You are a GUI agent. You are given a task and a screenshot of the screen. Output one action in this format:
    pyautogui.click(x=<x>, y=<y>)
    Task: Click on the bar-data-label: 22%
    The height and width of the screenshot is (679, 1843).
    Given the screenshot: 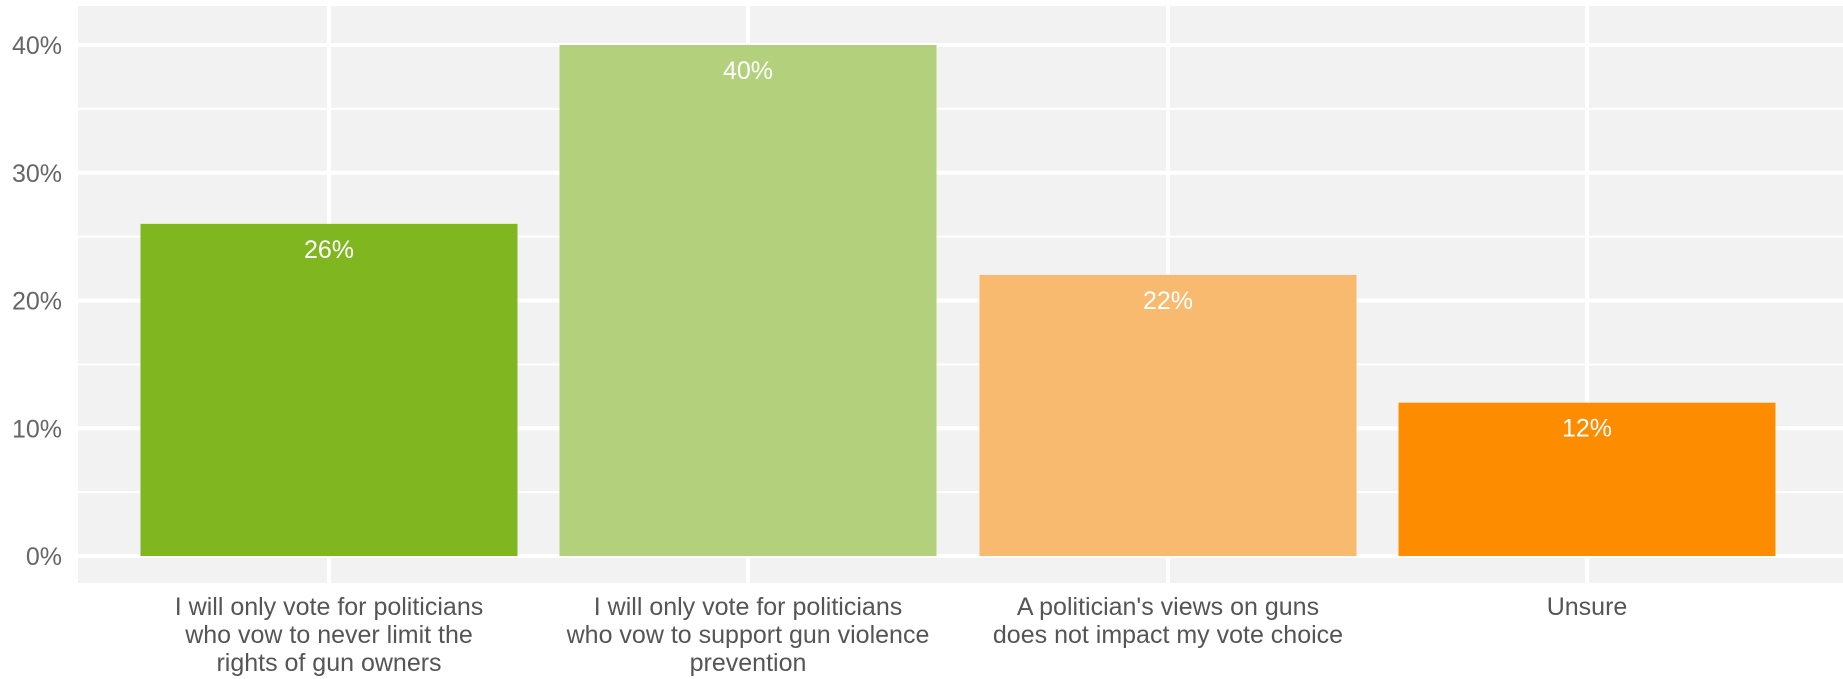 What is the action you would take?
    pyautogui.click(x=1168, y=301)
    